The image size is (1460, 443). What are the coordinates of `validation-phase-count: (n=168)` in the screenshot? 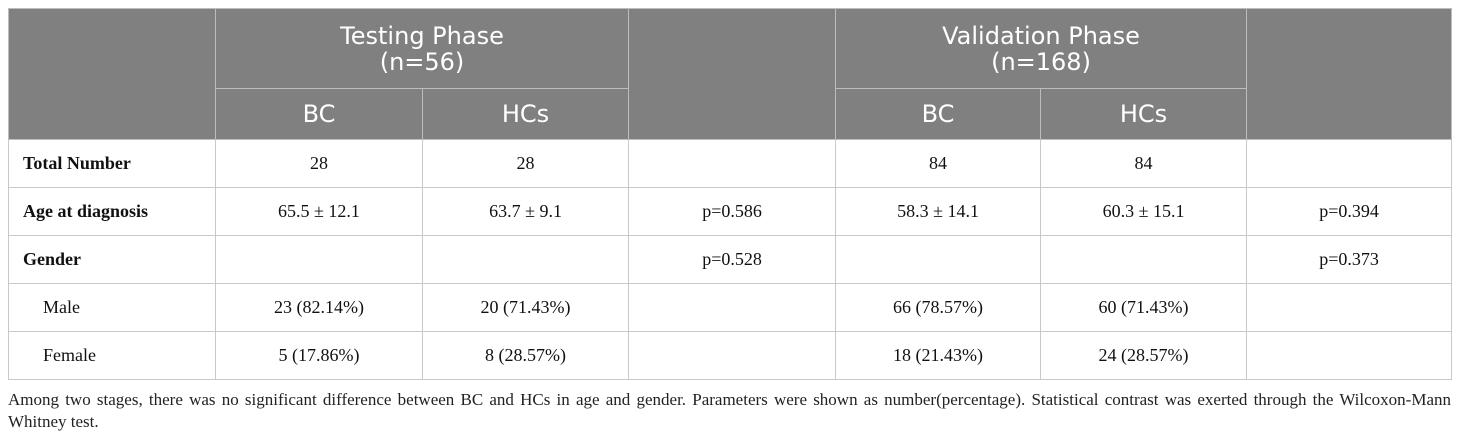 It's located at (1041, 61).